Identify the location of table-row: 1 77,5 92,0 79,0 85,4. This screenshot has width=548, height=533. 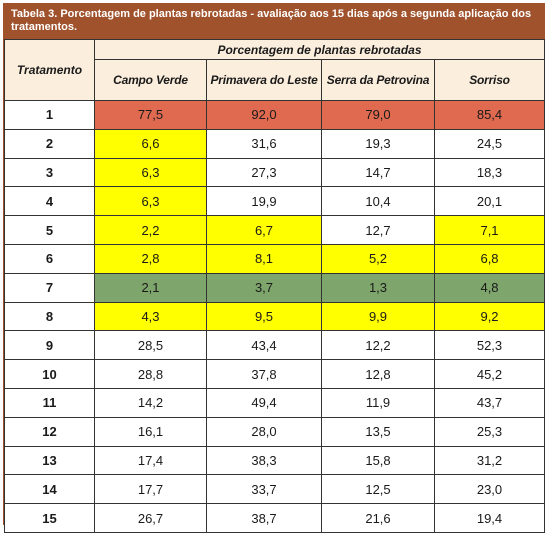
(275, 115).